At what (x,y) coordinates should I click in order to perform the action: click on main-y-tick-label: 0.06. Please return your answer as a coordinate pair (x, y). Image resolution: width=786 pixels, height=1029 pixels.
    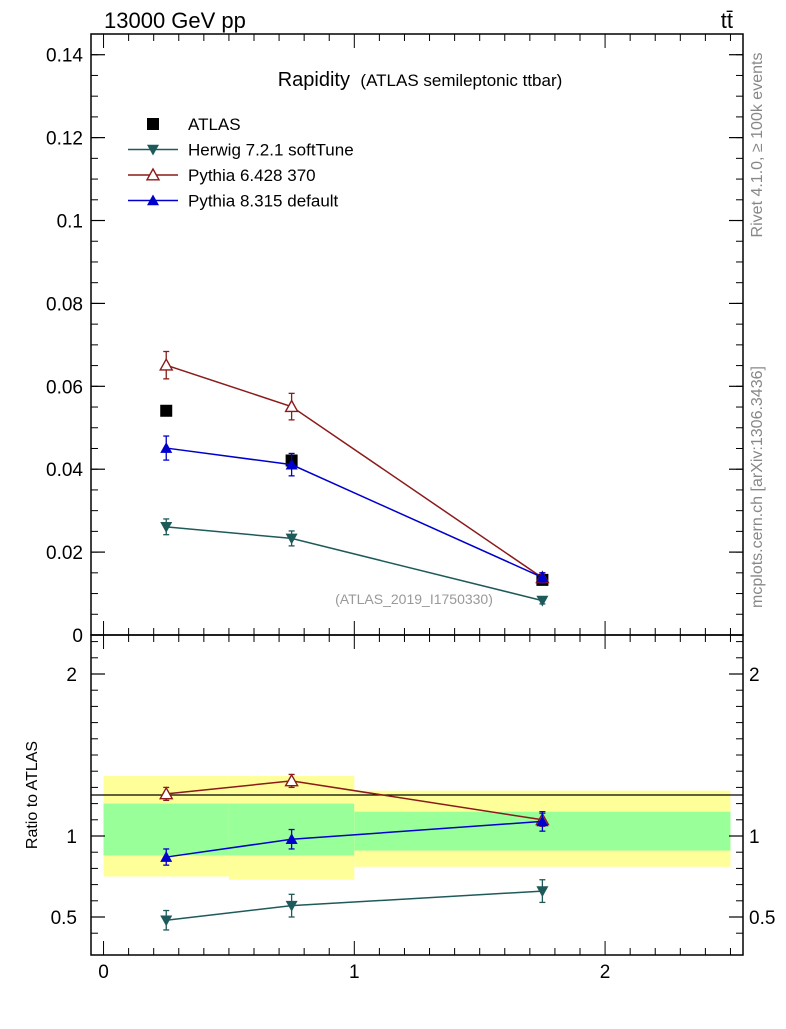
    Looking at the image, I should click on (64, 387).